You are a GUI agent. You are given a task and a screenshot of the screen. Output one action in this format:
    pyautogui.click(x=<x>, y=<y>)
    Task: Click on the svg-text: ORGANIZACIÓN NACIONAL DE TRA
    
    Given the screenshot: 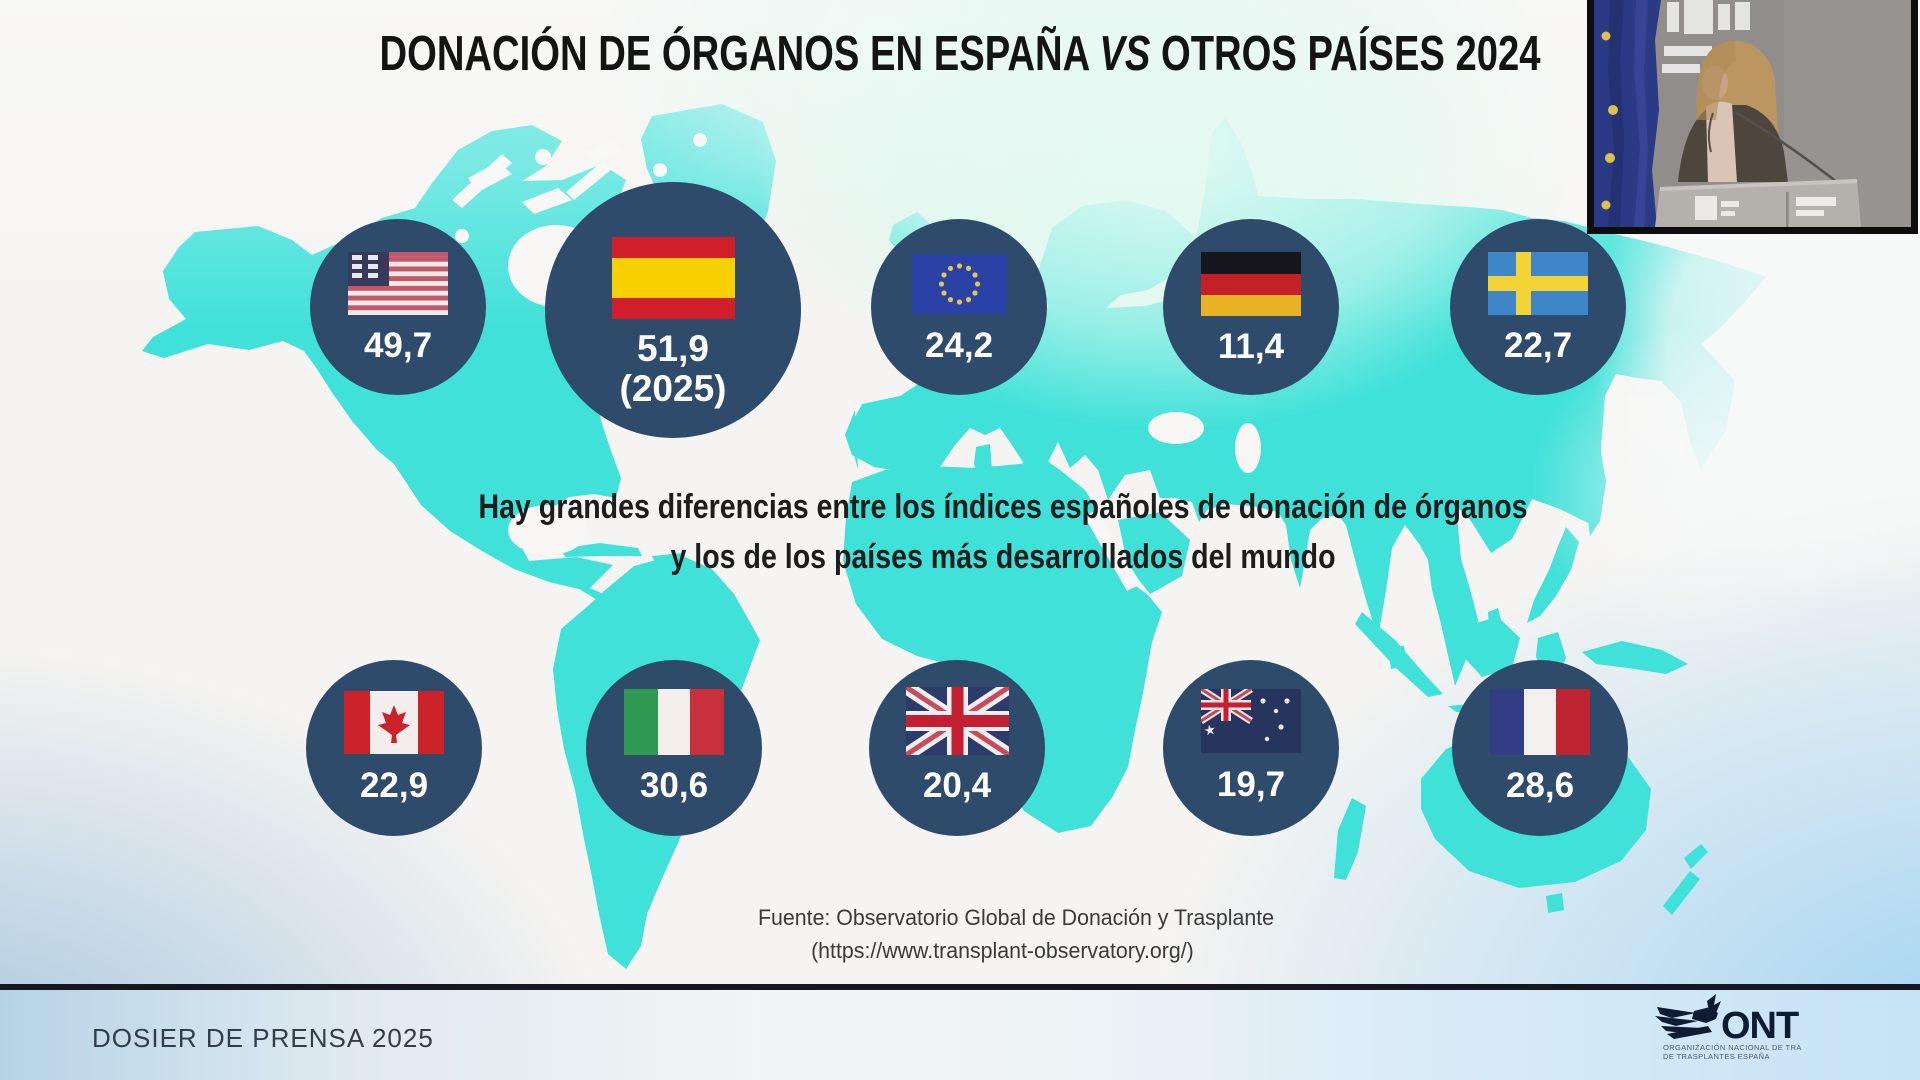 What is the action you would take?
    pyautogui.click(x=1732, y=1047)
    